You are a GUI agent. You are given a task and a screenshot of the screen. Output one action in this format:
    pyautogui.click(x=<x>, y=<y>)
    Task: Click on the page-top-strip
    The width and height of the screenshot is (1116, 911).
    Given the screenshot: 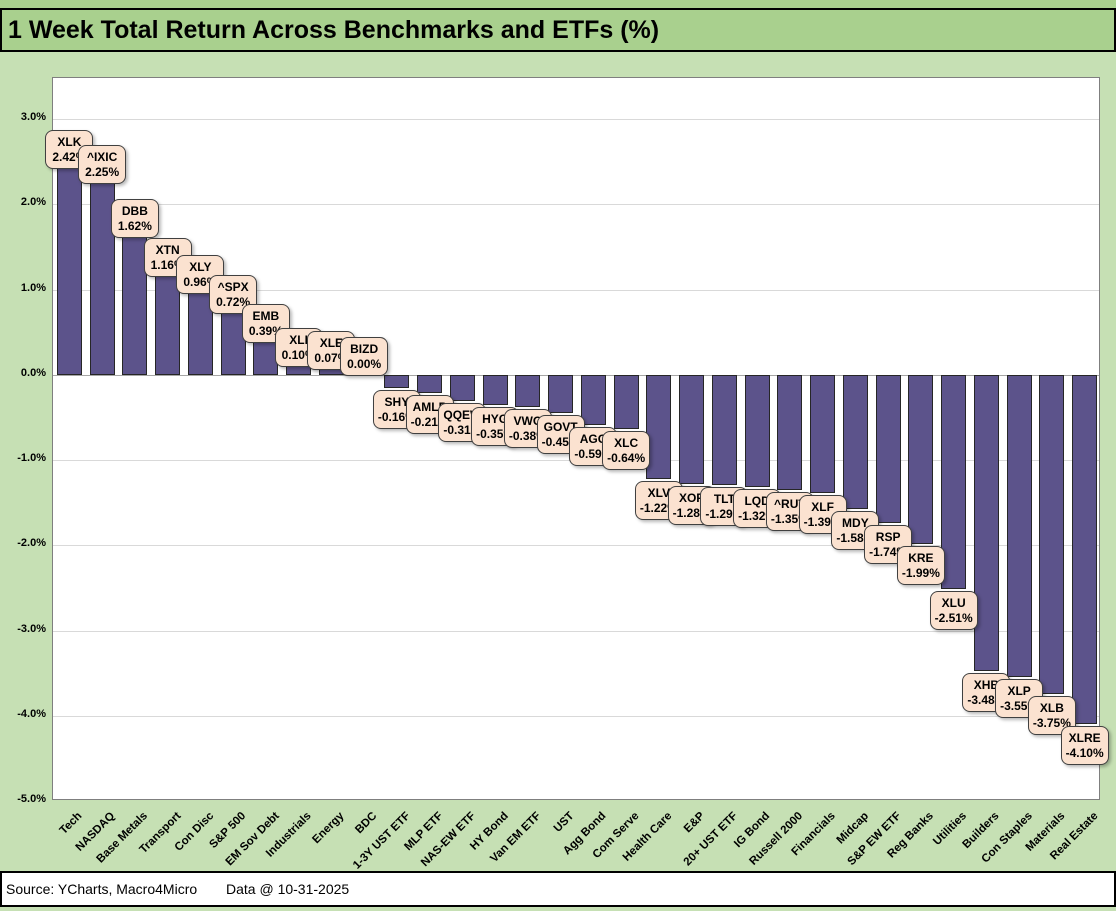 What is the action you would take?
    pyautogui.click(x=558, y=4)
    